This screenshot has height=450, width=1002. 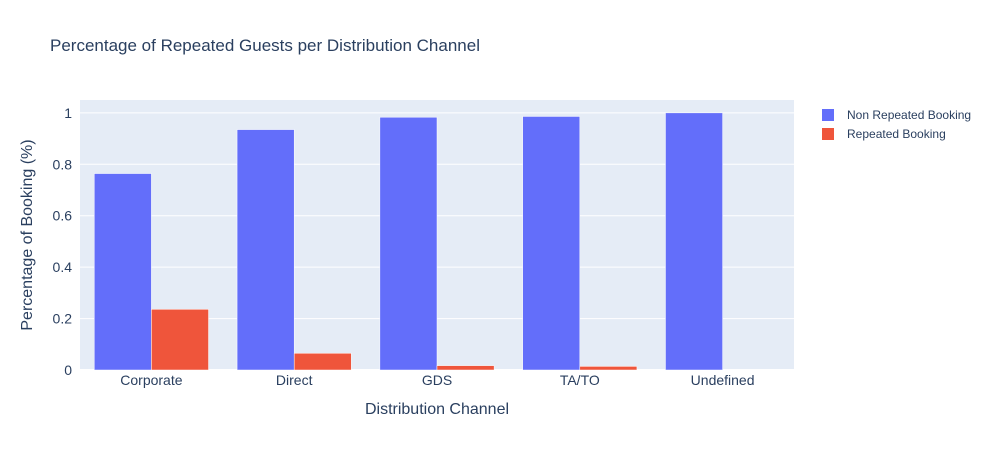 I want to click on bar-repeated-booking-corporate, so click(x=180, y=340).